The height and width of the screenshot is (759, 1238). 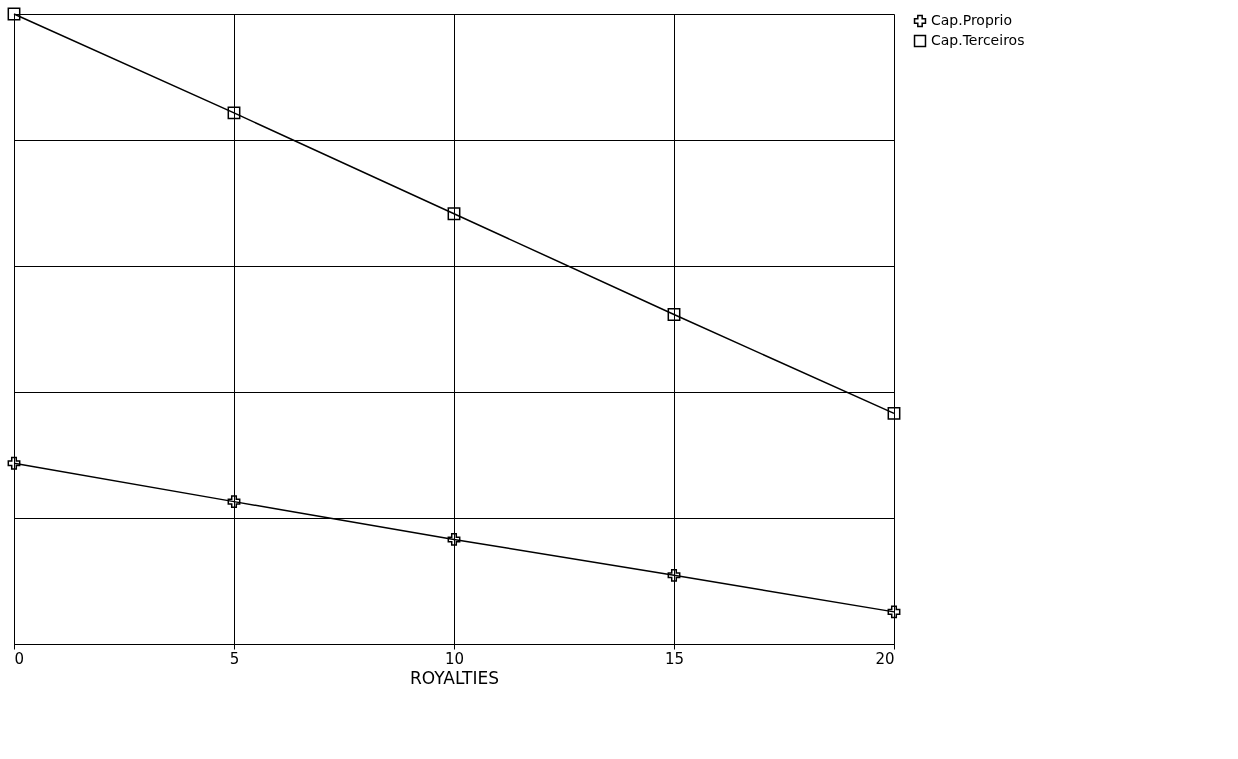 What do you see at coordinates (971, 20) in the screenshot?
I see `legend-label: Cap.Proprio` at bounding box center [971, 20].